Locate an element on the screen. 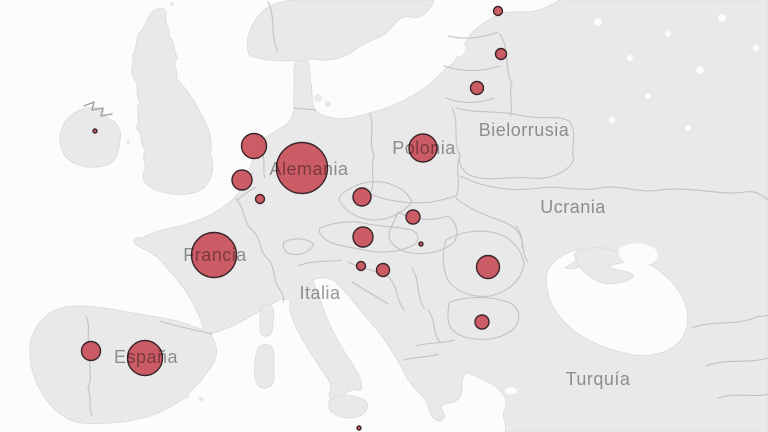  bubble-austria is located at coordinates (363, 237).